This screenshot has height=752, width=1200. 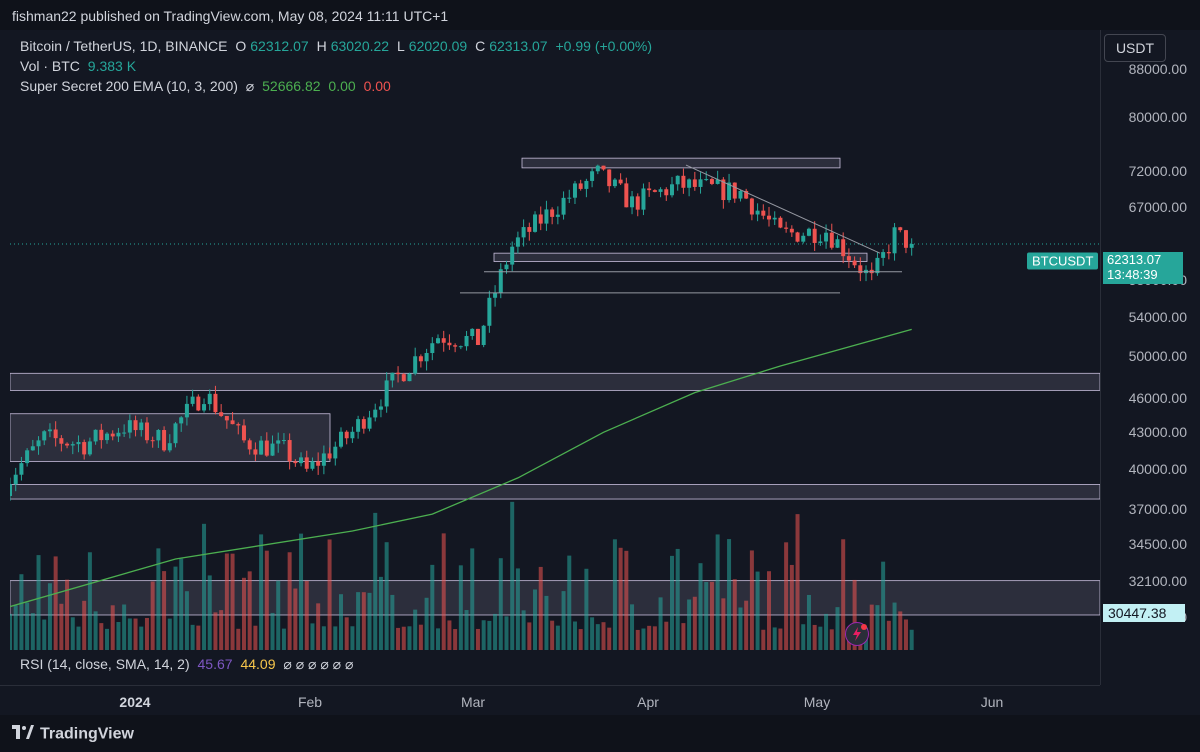 What do you see at coordinates (600, 733) in the screenshot?
I see `bottom-bar: TradingView` at bounding box center [600, 733].